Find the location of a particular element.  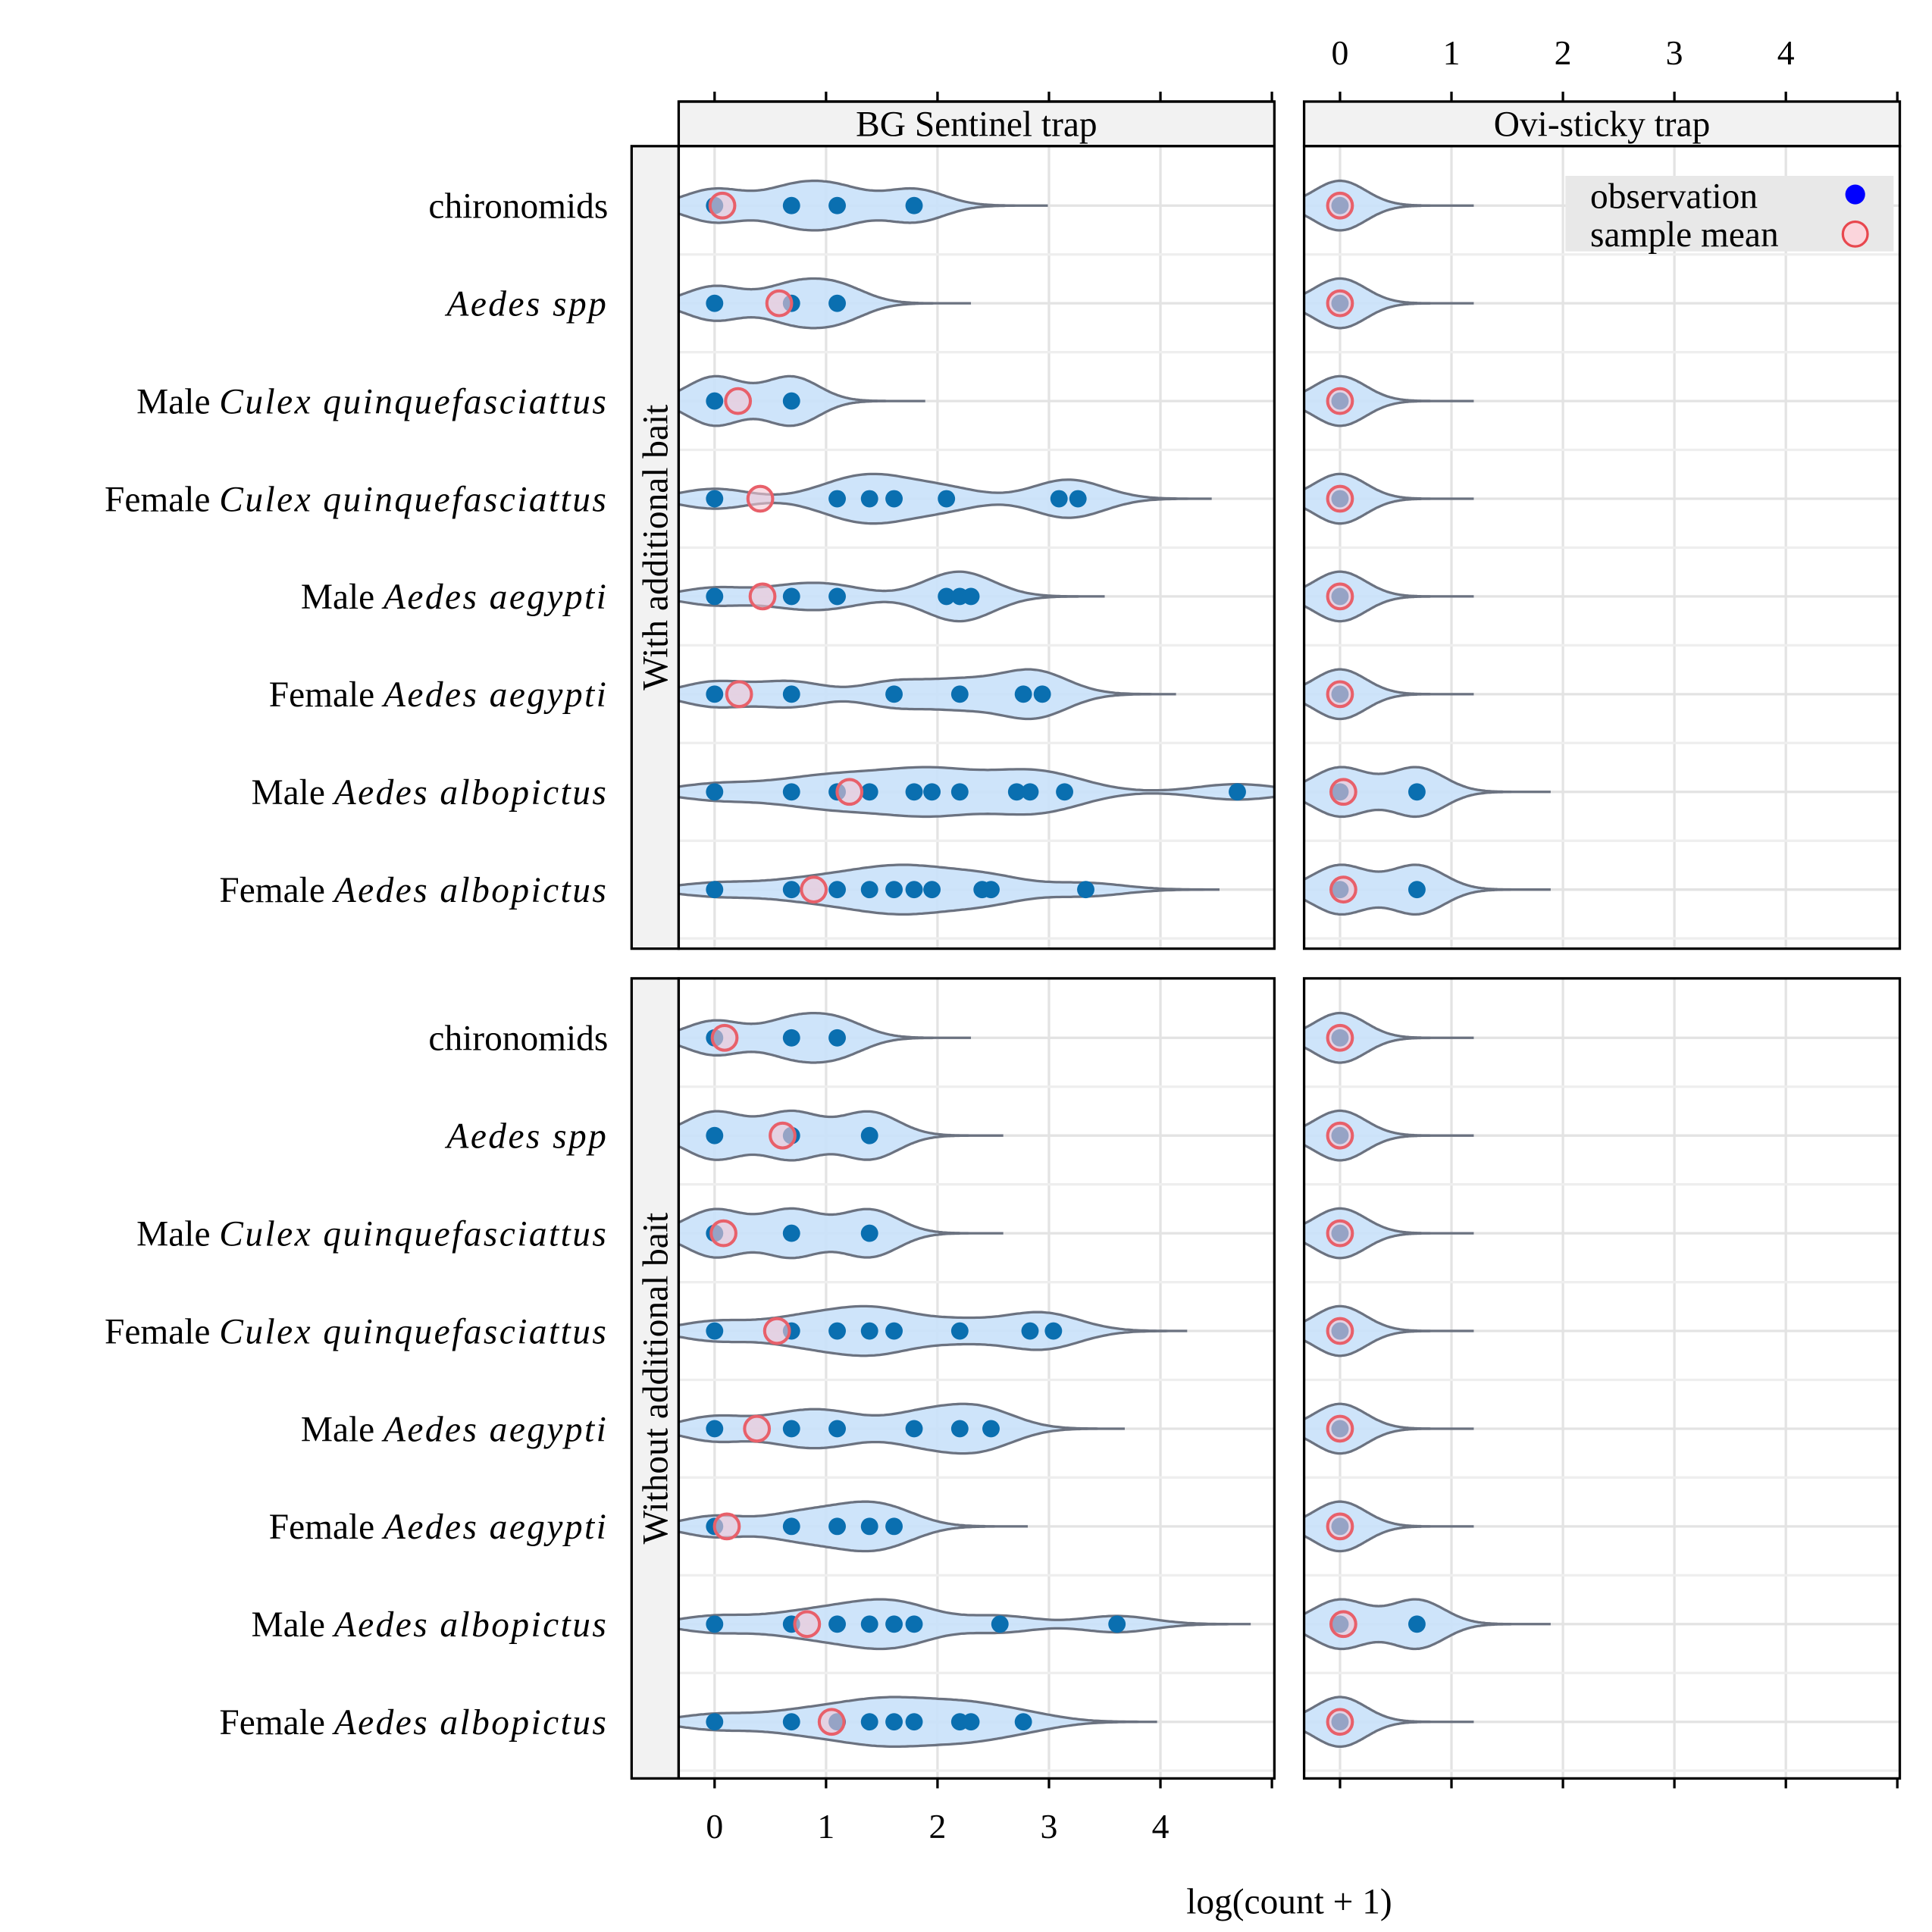

category-label-part: Aedes spp is located at coordinates (526, 1137).